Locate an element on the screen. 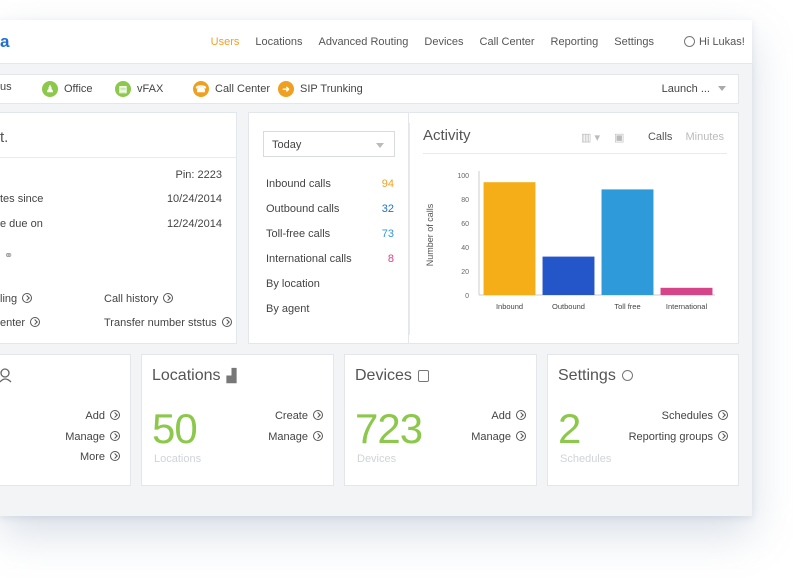  stat-by-location: By location is located at coordinates (330, 284).